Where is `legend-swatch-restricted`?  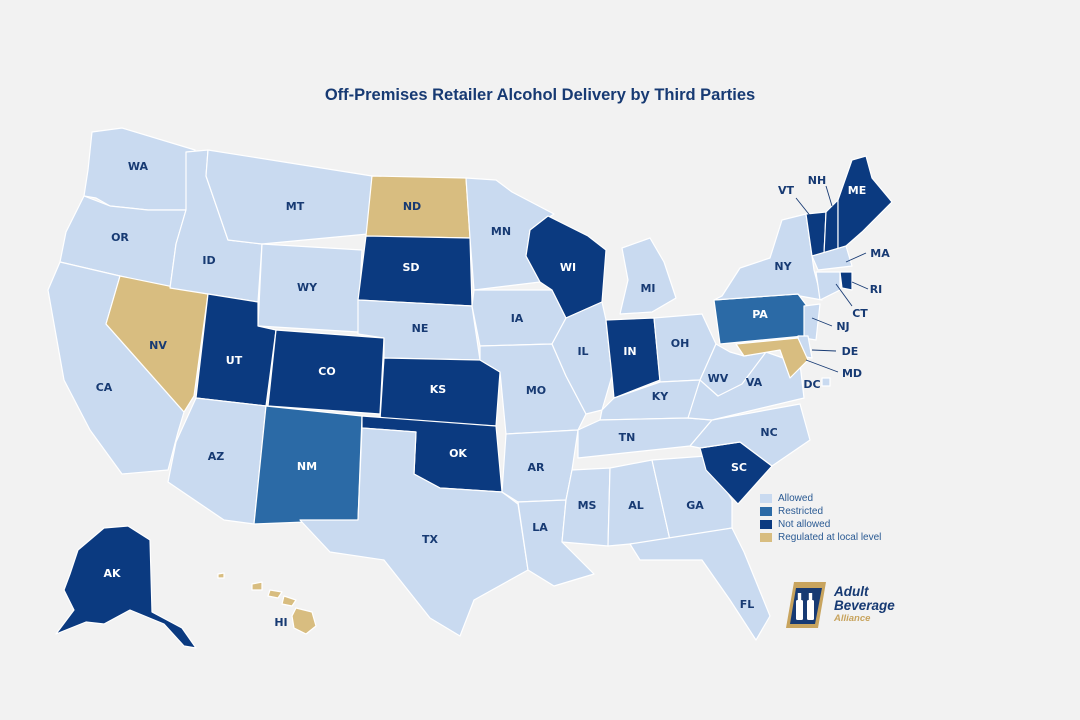
legend-swatch-restricted is located at coordinates (766, 511).